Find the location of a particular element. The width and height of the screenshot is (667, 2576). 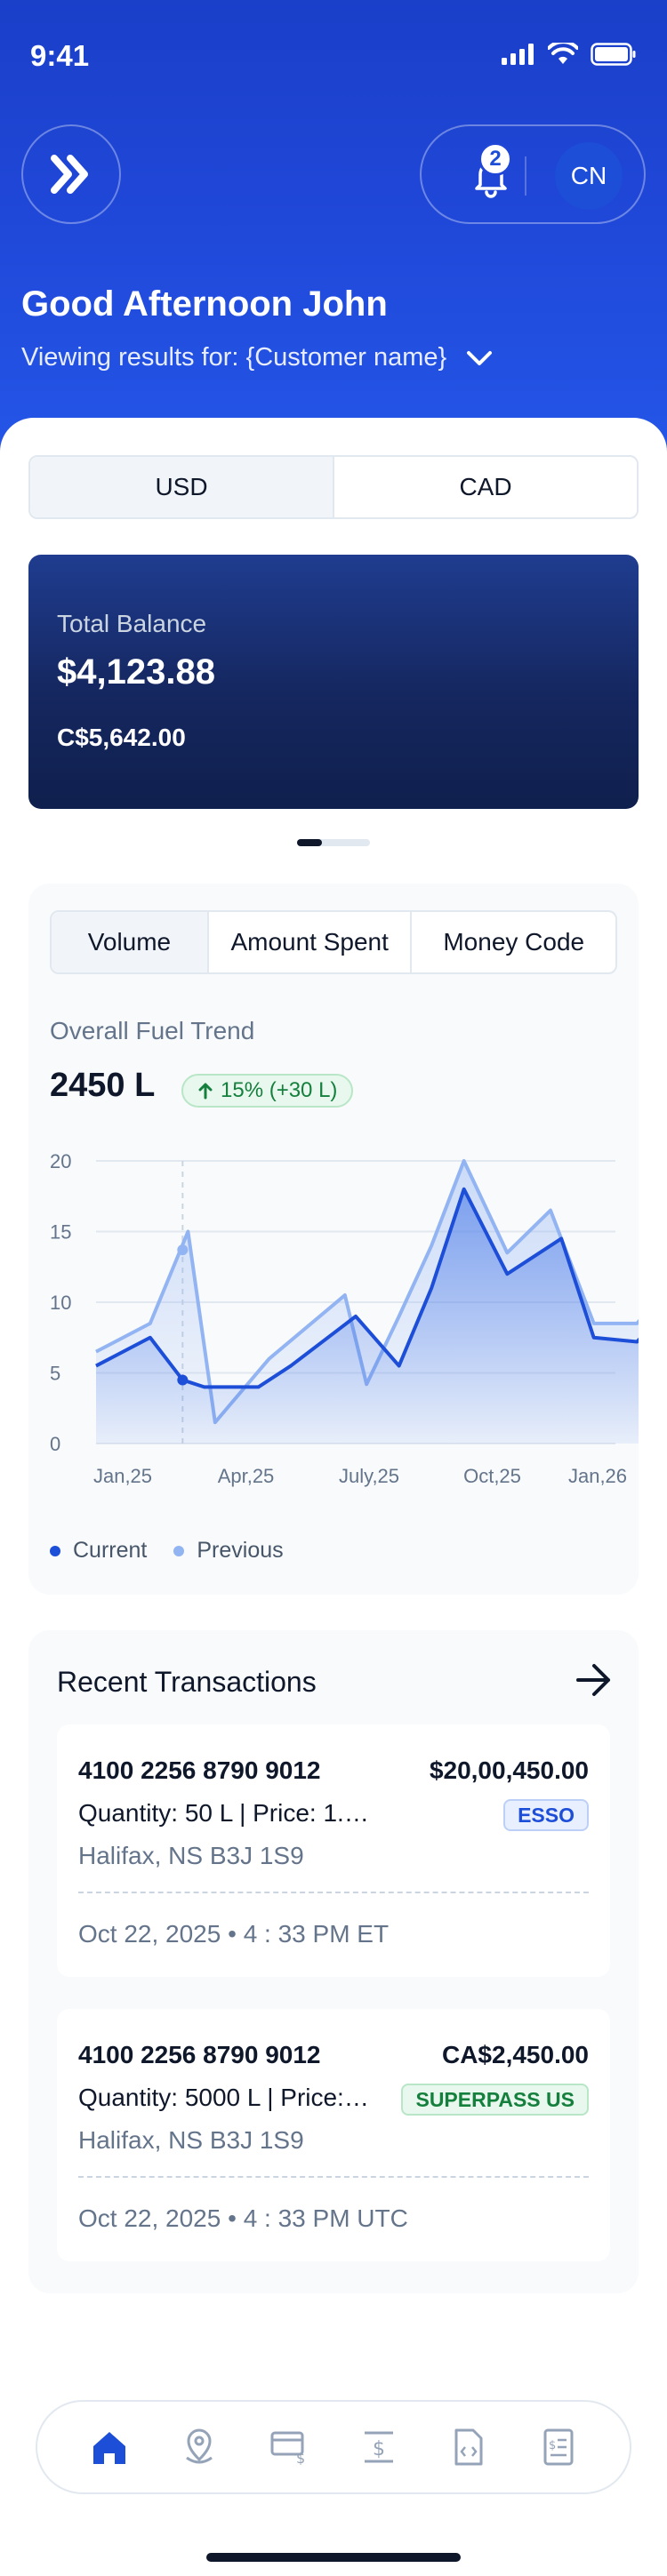

transaction-amount: $20,00,450.00 is located at coordinates (509, 1770).